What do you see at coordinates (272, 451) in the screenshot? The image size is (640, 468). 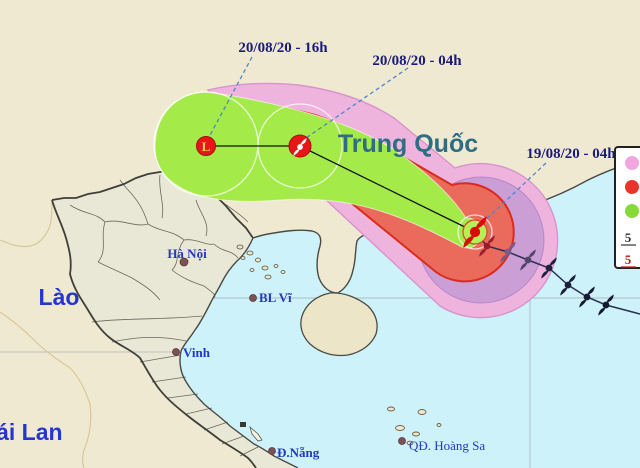 I see `danang-dot` at bounding box center [272, 451].